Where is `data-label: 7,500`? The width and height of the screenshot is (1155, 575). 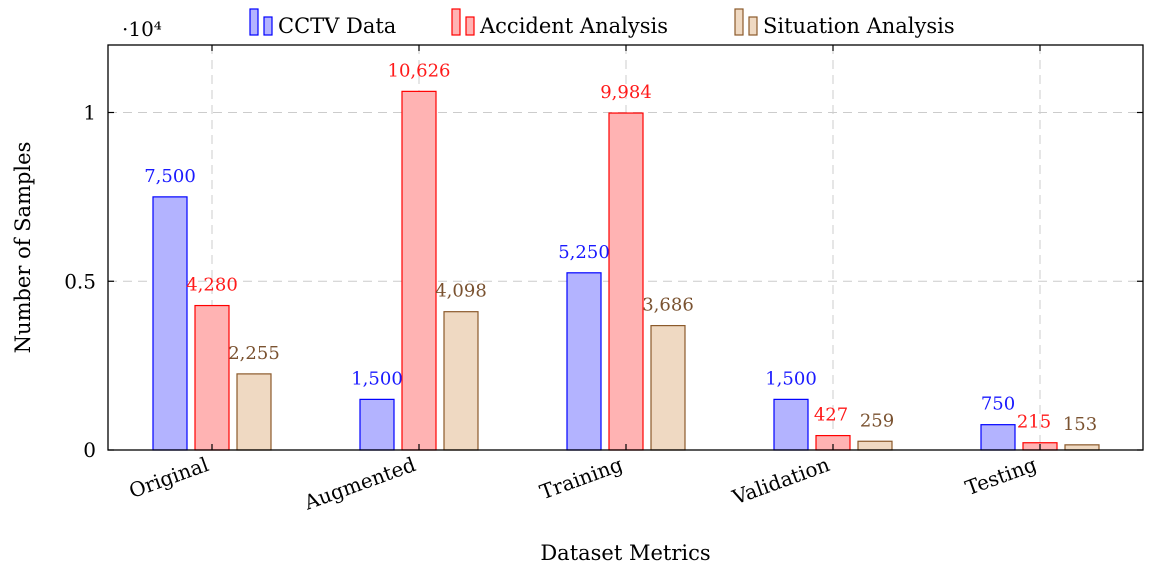 data-label: 7,500 is located at coordinates (170, 176).